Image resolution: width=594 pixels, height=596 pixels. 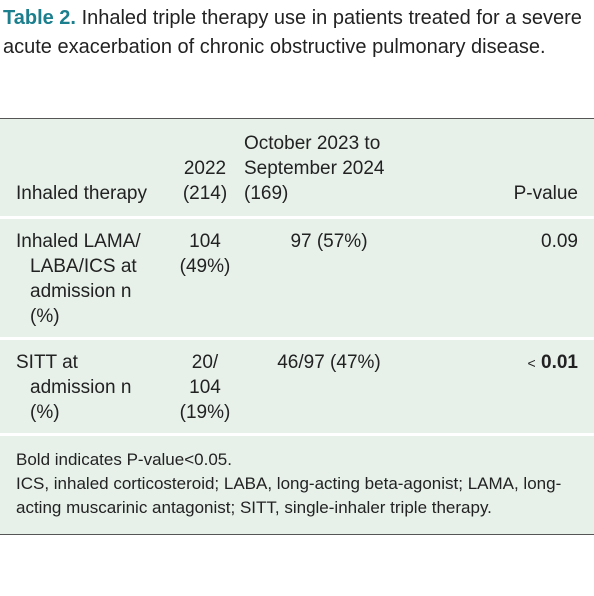 What do you see at coordinates (86, 169) in the screenshot?
I see `column-header: Inhaled therapy` at bounding box center [86, 169].